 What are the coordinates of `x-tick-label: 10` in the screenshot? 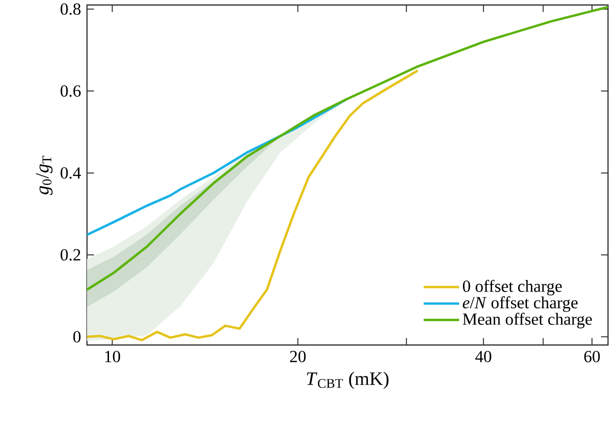 It's located at (112, 356).